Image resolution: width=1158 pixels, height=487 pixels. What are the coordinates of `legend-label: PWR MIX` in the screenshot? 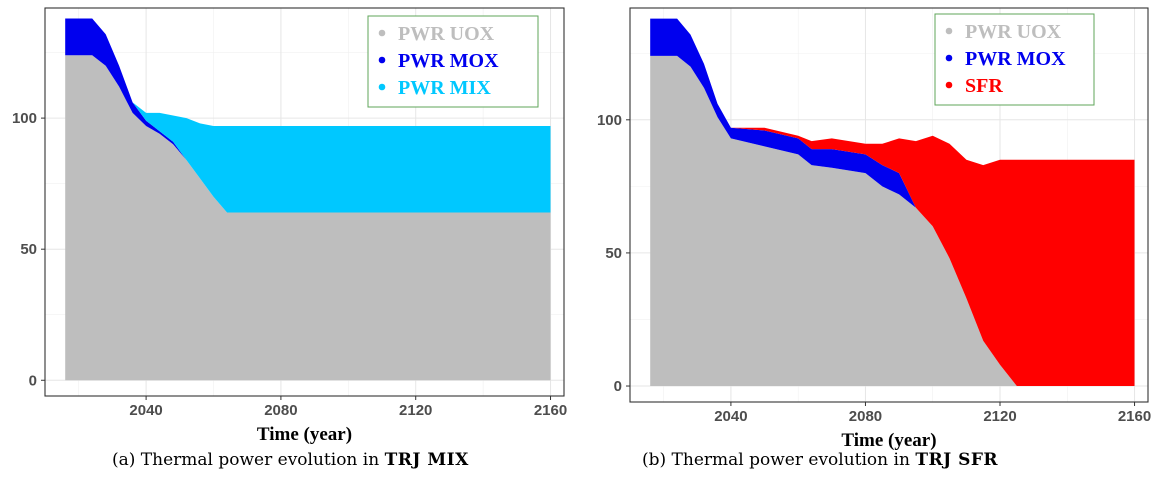 It's located at (444, 88).